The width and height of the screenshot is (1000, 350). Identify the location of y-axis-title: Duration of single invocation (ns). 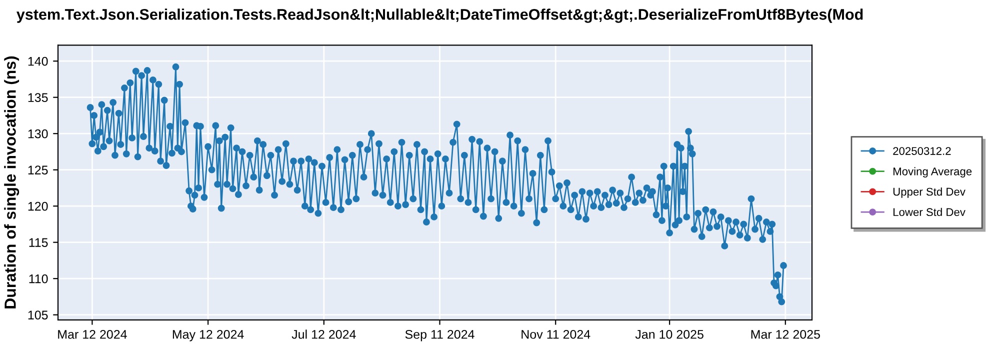
(12, 182).